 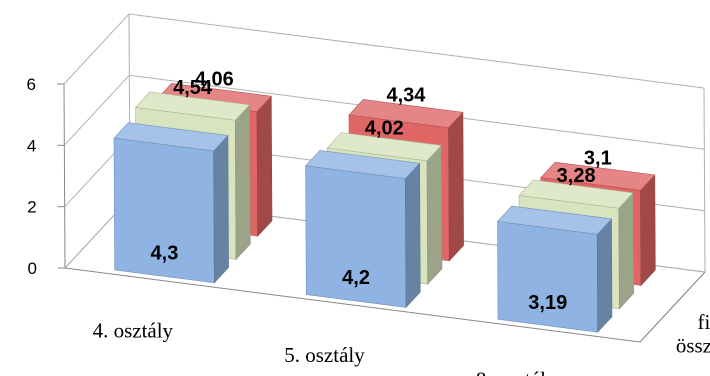 I want to click on x-tick-label: 4. osztály, so click(x=133, y=330).